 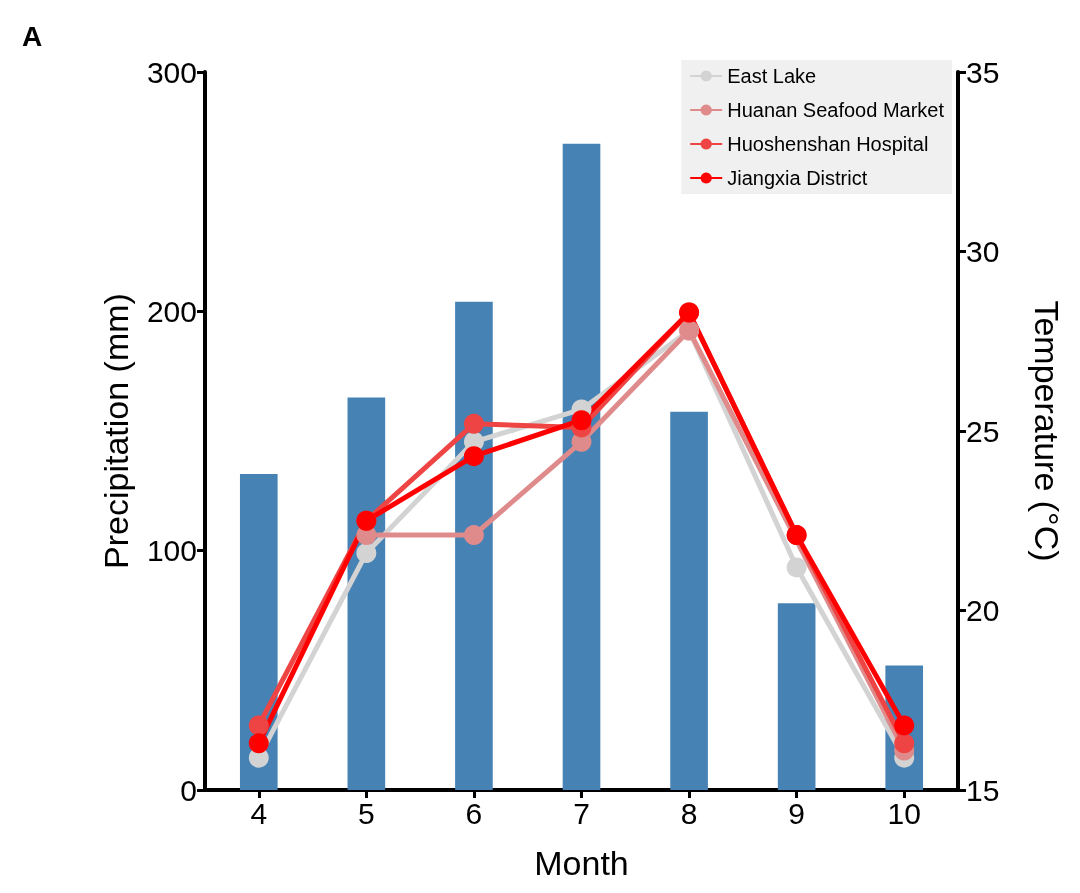 What do you see at coordinates (797, 178) in the screenshot?
I see `legend-label: Jiangxia District` at bounding box center [797, 178].